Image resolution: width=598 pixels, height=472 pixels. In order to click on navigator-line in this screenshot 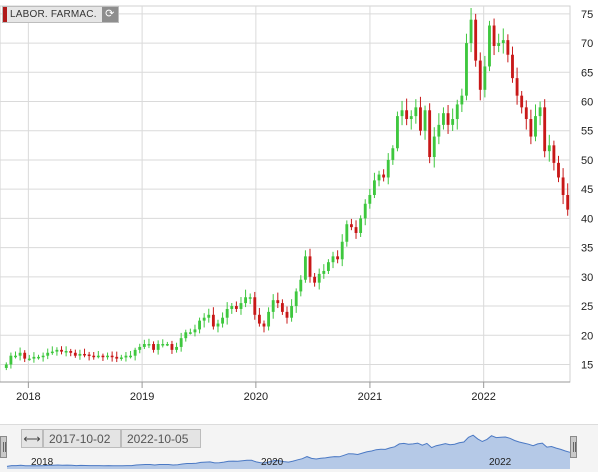, I will do `click(288, 450)`.